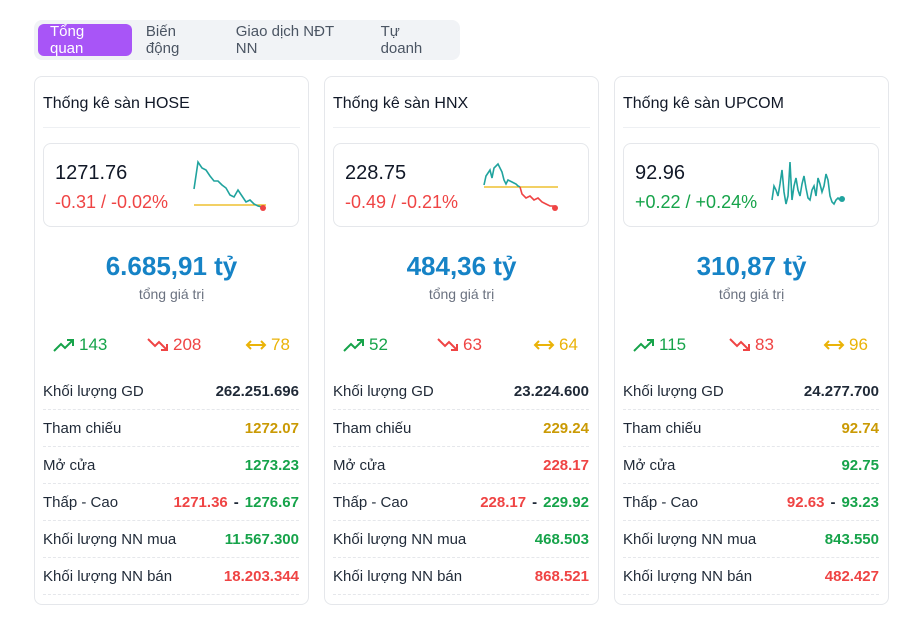 Image resolution: width=917 pixels, height=620 pixels. Describe the element at coordinates (751, 111) in the screenshot. I see `card-title: Thống kê sàn UPCOM` at that location.